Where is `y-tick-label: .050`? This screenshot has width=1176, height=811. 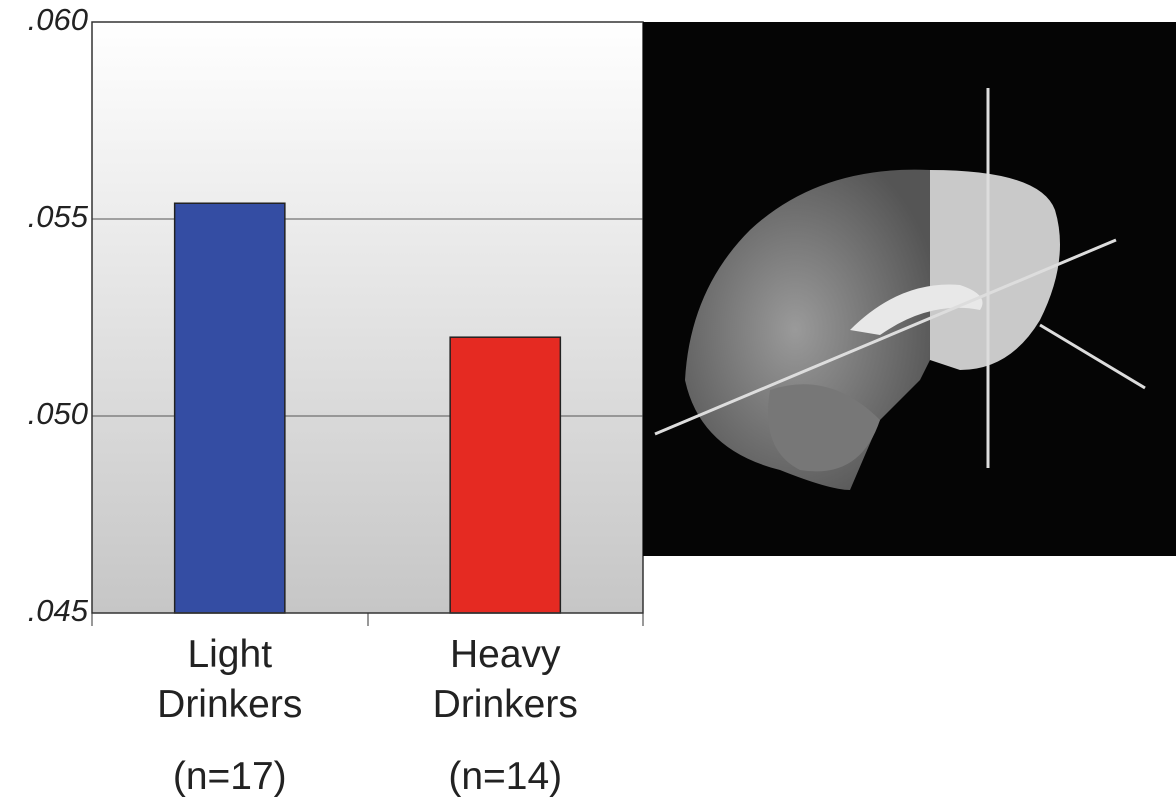
y-tick-label: .050 is located at coordinates (58, 413).